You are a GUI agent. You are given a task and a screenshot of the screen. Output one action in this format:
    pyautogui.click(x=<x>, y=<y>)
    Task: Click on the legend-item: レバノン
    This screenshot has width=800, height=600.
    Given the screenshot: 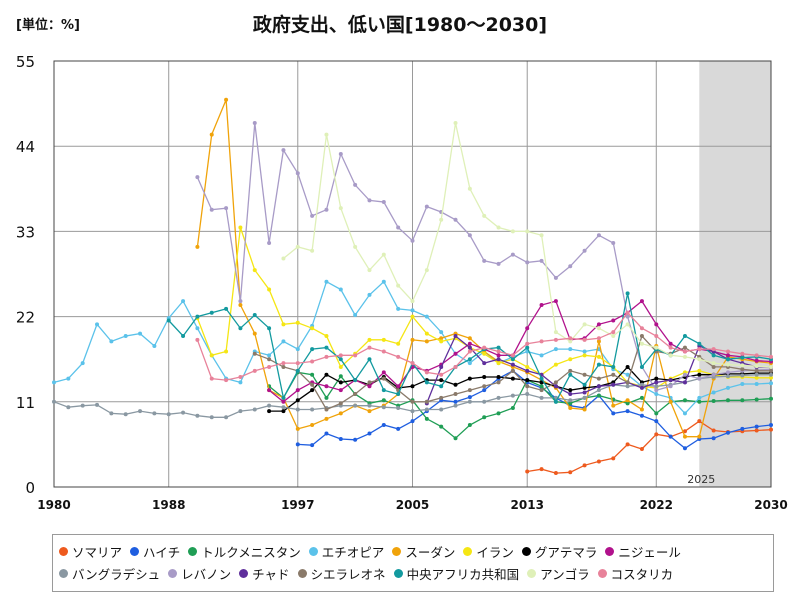 What is the action you would take?
    pyautogui.click(x=199, y=573)
    